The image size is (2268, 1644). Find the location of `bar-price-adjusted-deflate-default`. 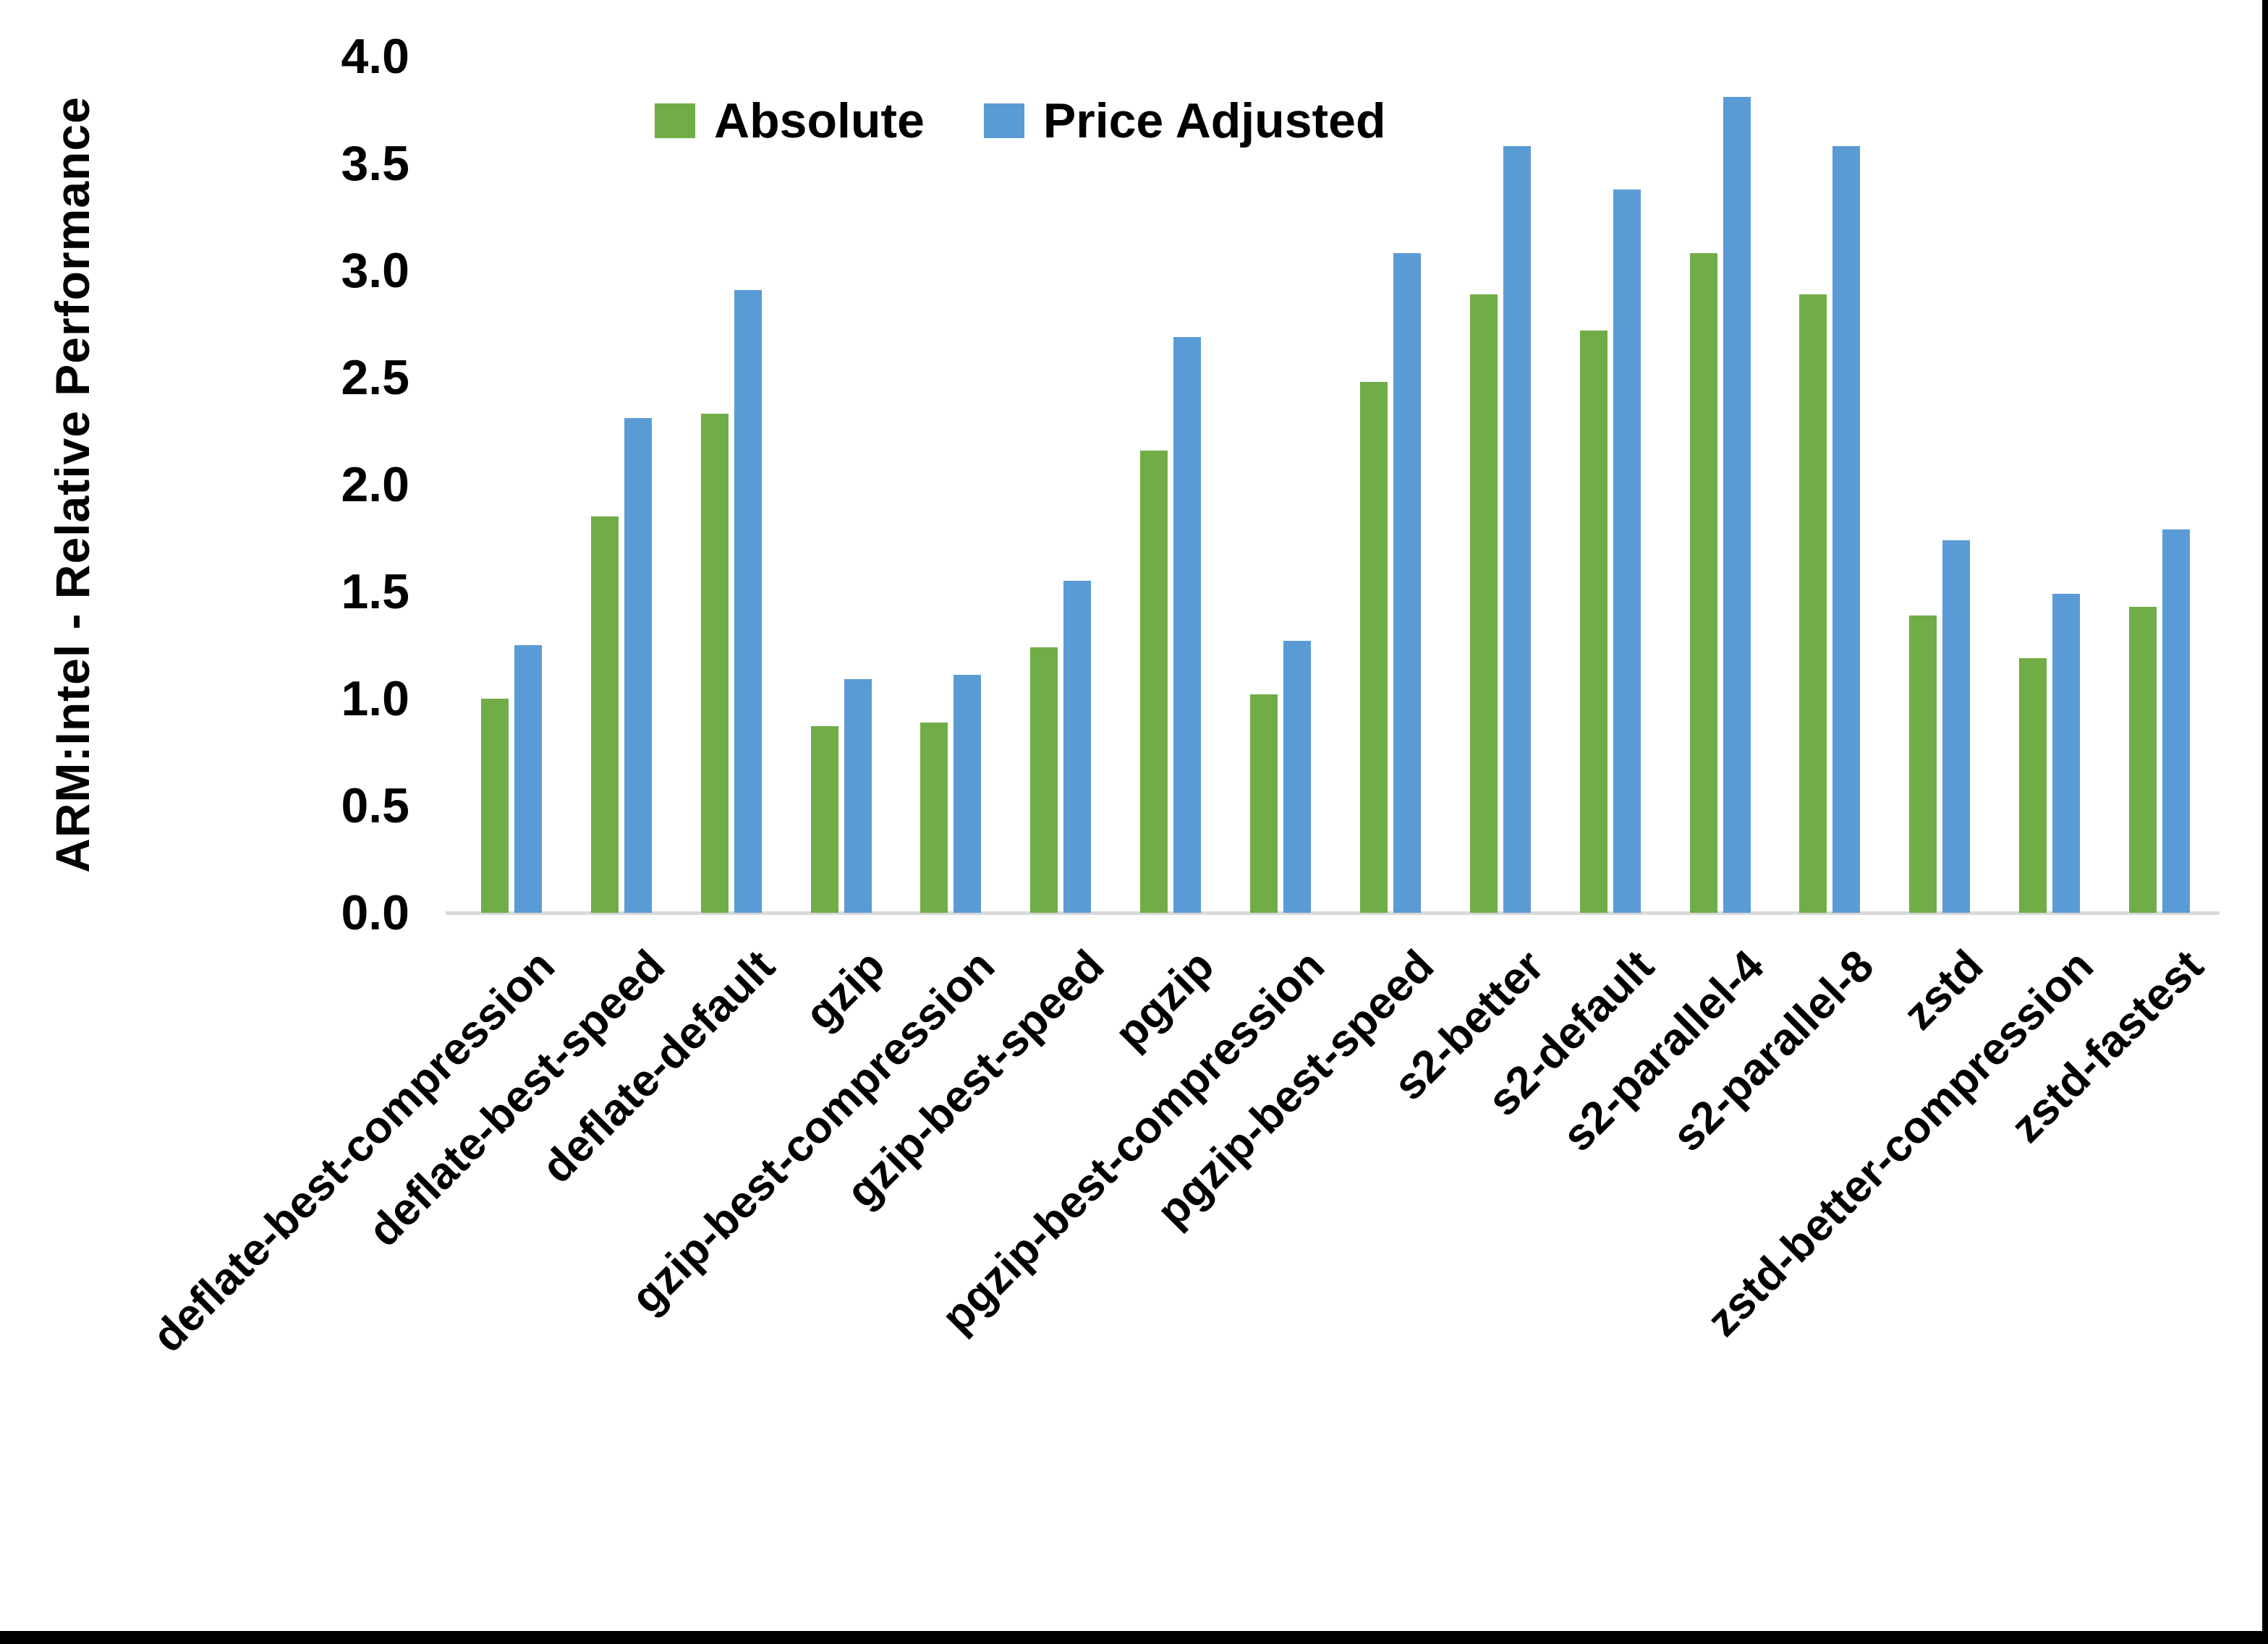

bar-price-adjusted-deflate-default is located at coordinates (748, 601).